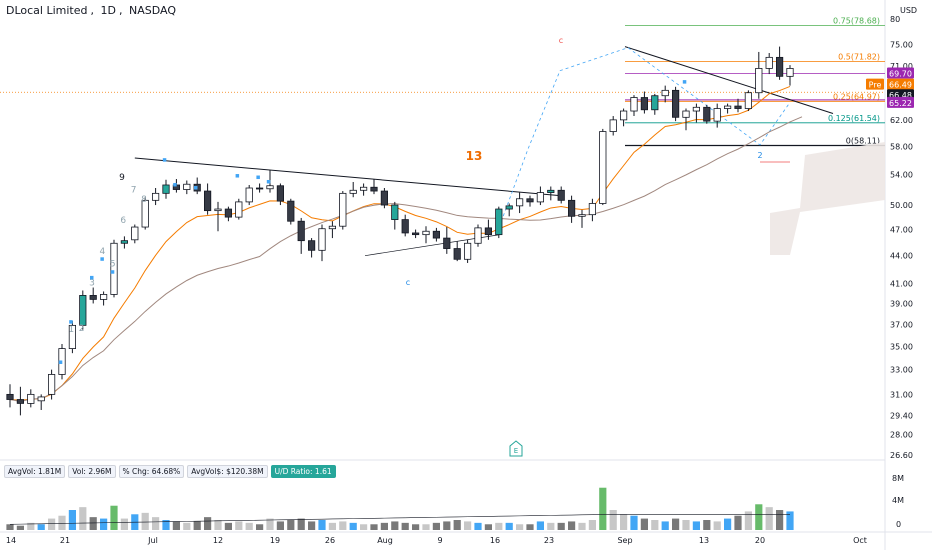  What do you see at coordinates (122, 178) in the screenshot?
I see `count-marker-9: 9` at bounding box center [122, 178].